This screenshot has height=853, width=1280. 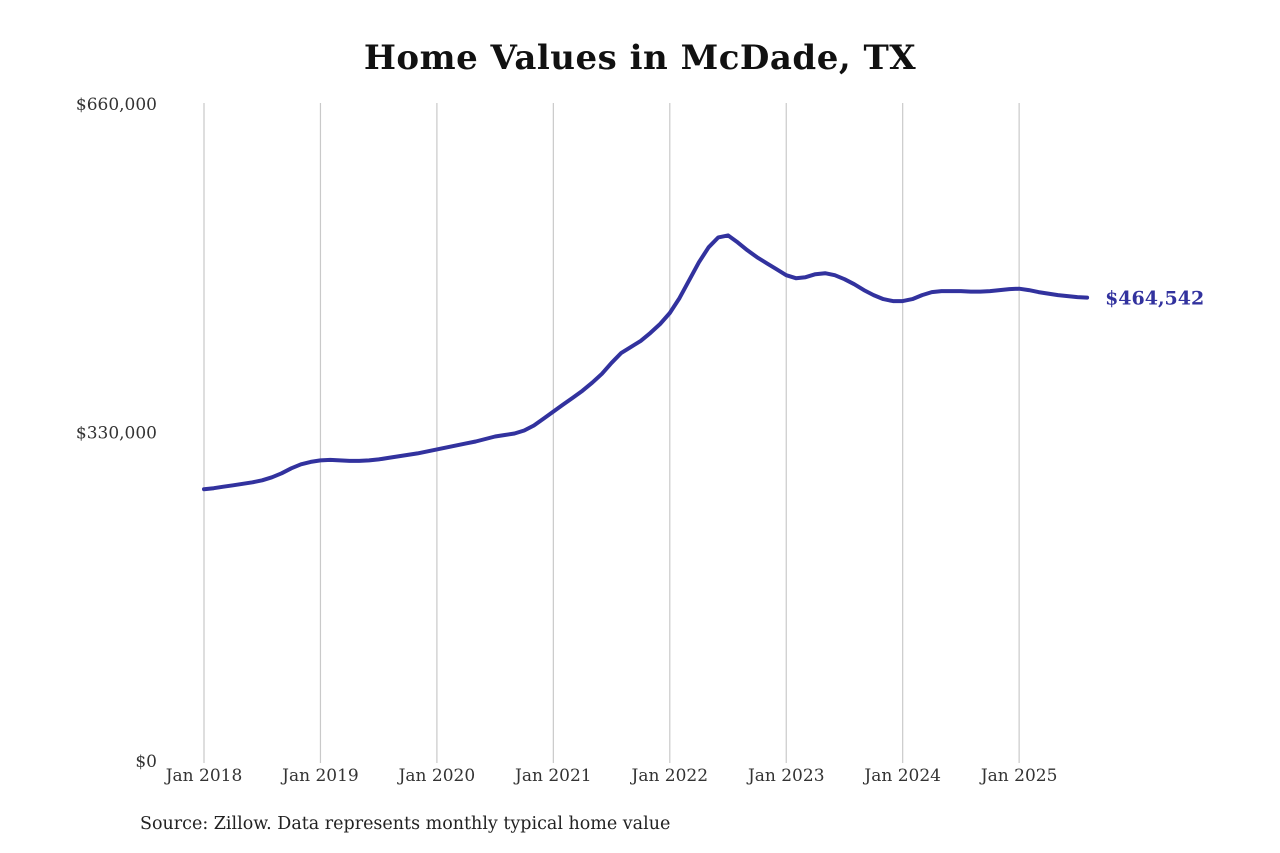 What do you see at coordinates (785, 776) in the screenshot?
I see `x-axis-tick-label: Jan 2023` at bounding box center [785, 776].